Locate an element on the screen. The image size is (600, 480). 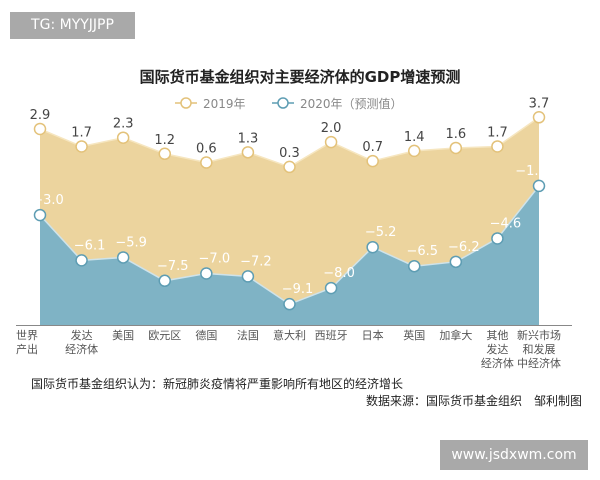
x-tick-label: 德国 is located at coordinates (206, 335).